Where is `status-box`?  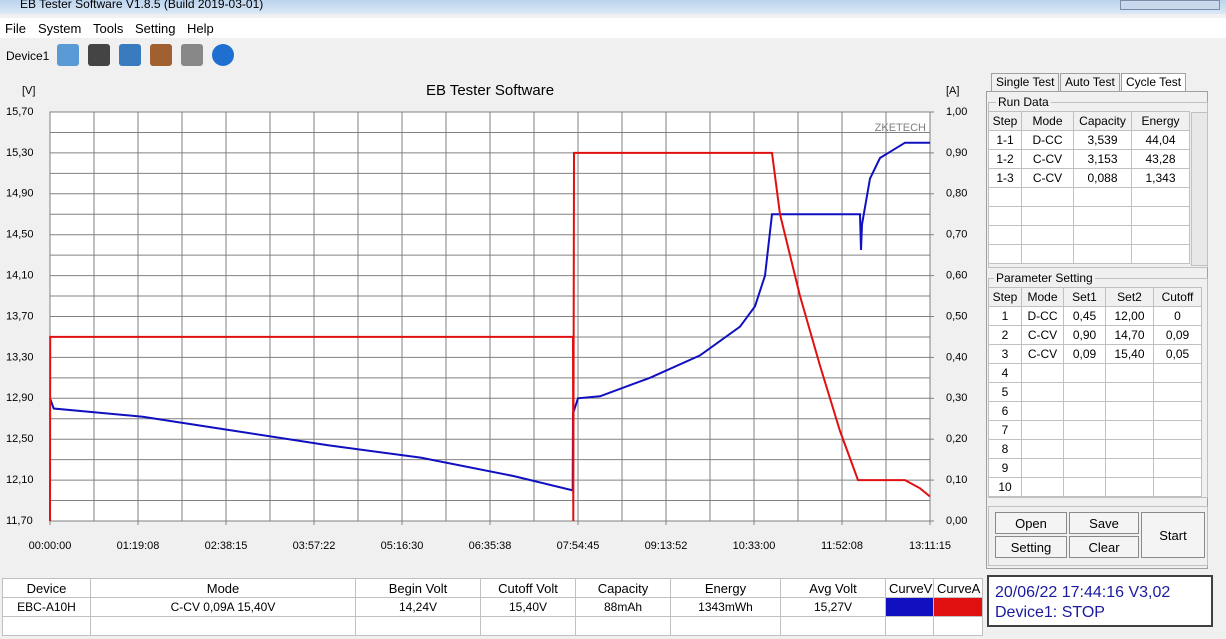
status-box is located at coordinates (1100, 601).